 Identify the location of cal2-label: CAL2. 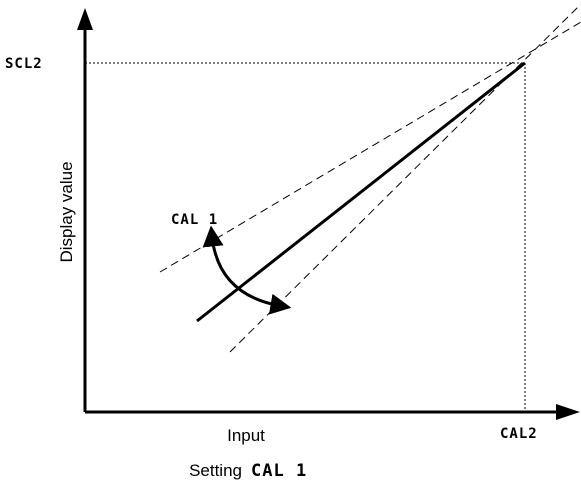
(519, 434).